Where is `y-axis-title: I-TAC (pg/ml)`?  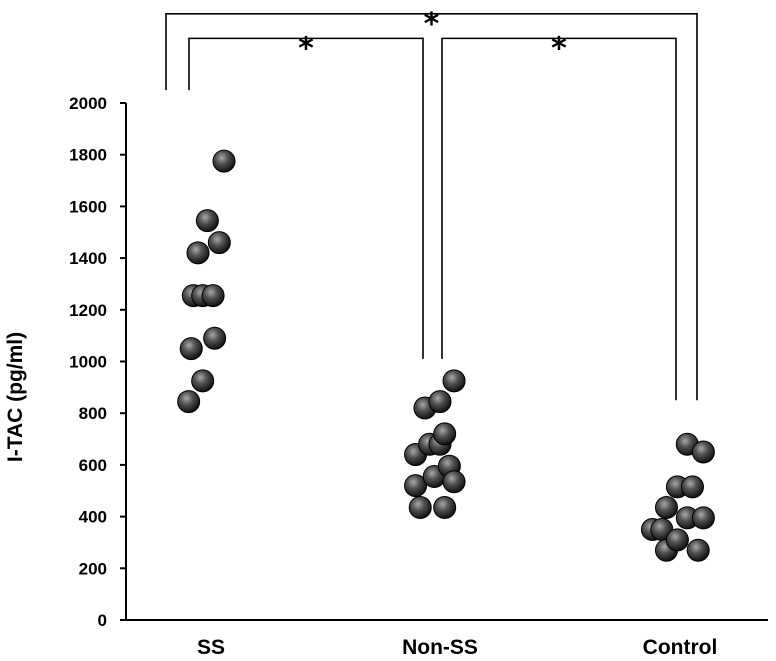
y-axis-title: I-TAC (pg/ml) is located at coordinates (15, 397).